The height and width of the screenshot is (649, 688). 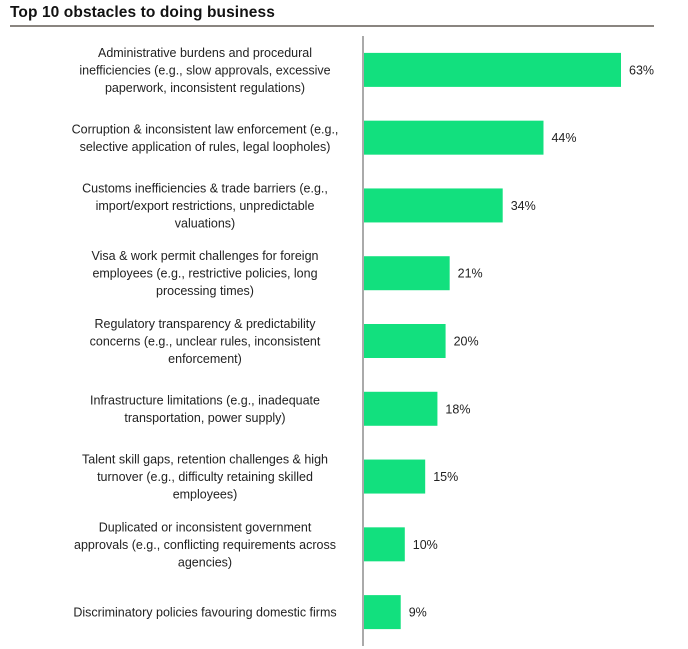 I want to click on bar-value-label-1: 63%, so click(x=641, y=70).